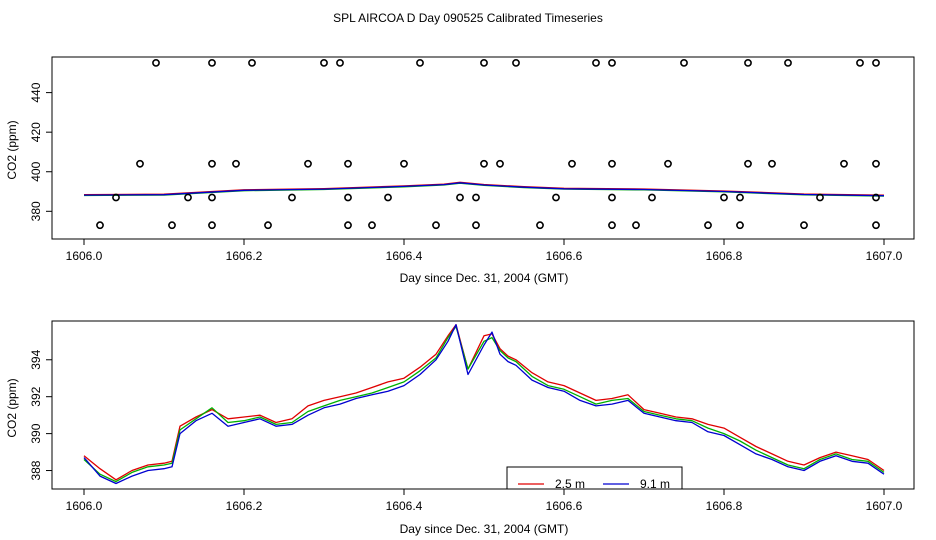  Describe the element at coordinates (484, 251) in the screenshot. I see `top-x-axis: 1606.0 1606.2 1606.4 1606.6 1606.8 1607.0` at that location.